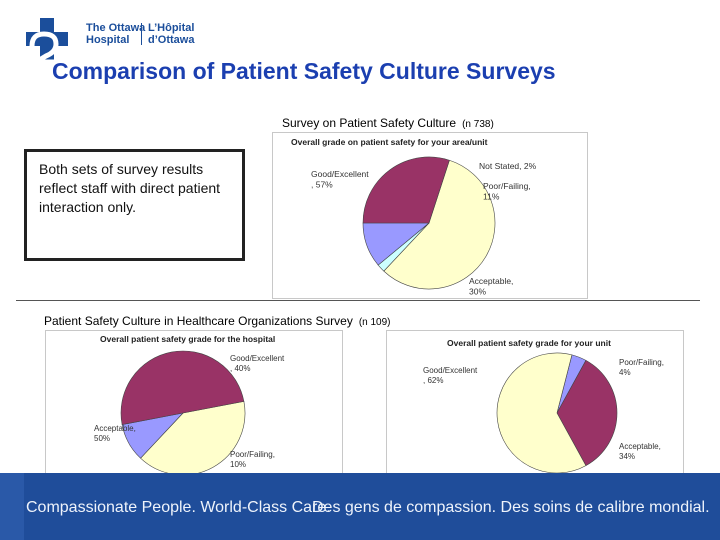 This screenshot has width=720, height=540. What do you see at coordinates (508, 166) in the screenshot?
I see `slice-label: Not Stated, 2%` at bounding box center [508, 166].